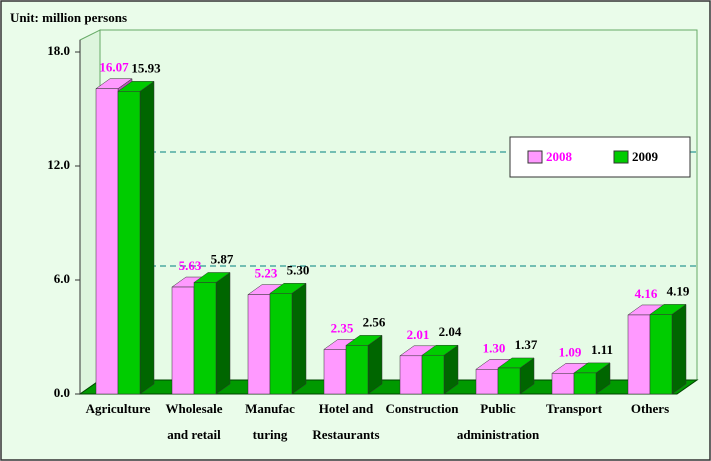  Describe the element at coordinates (574, 408) in the screenshot. I see `x-tick-label: Transport` at that location.